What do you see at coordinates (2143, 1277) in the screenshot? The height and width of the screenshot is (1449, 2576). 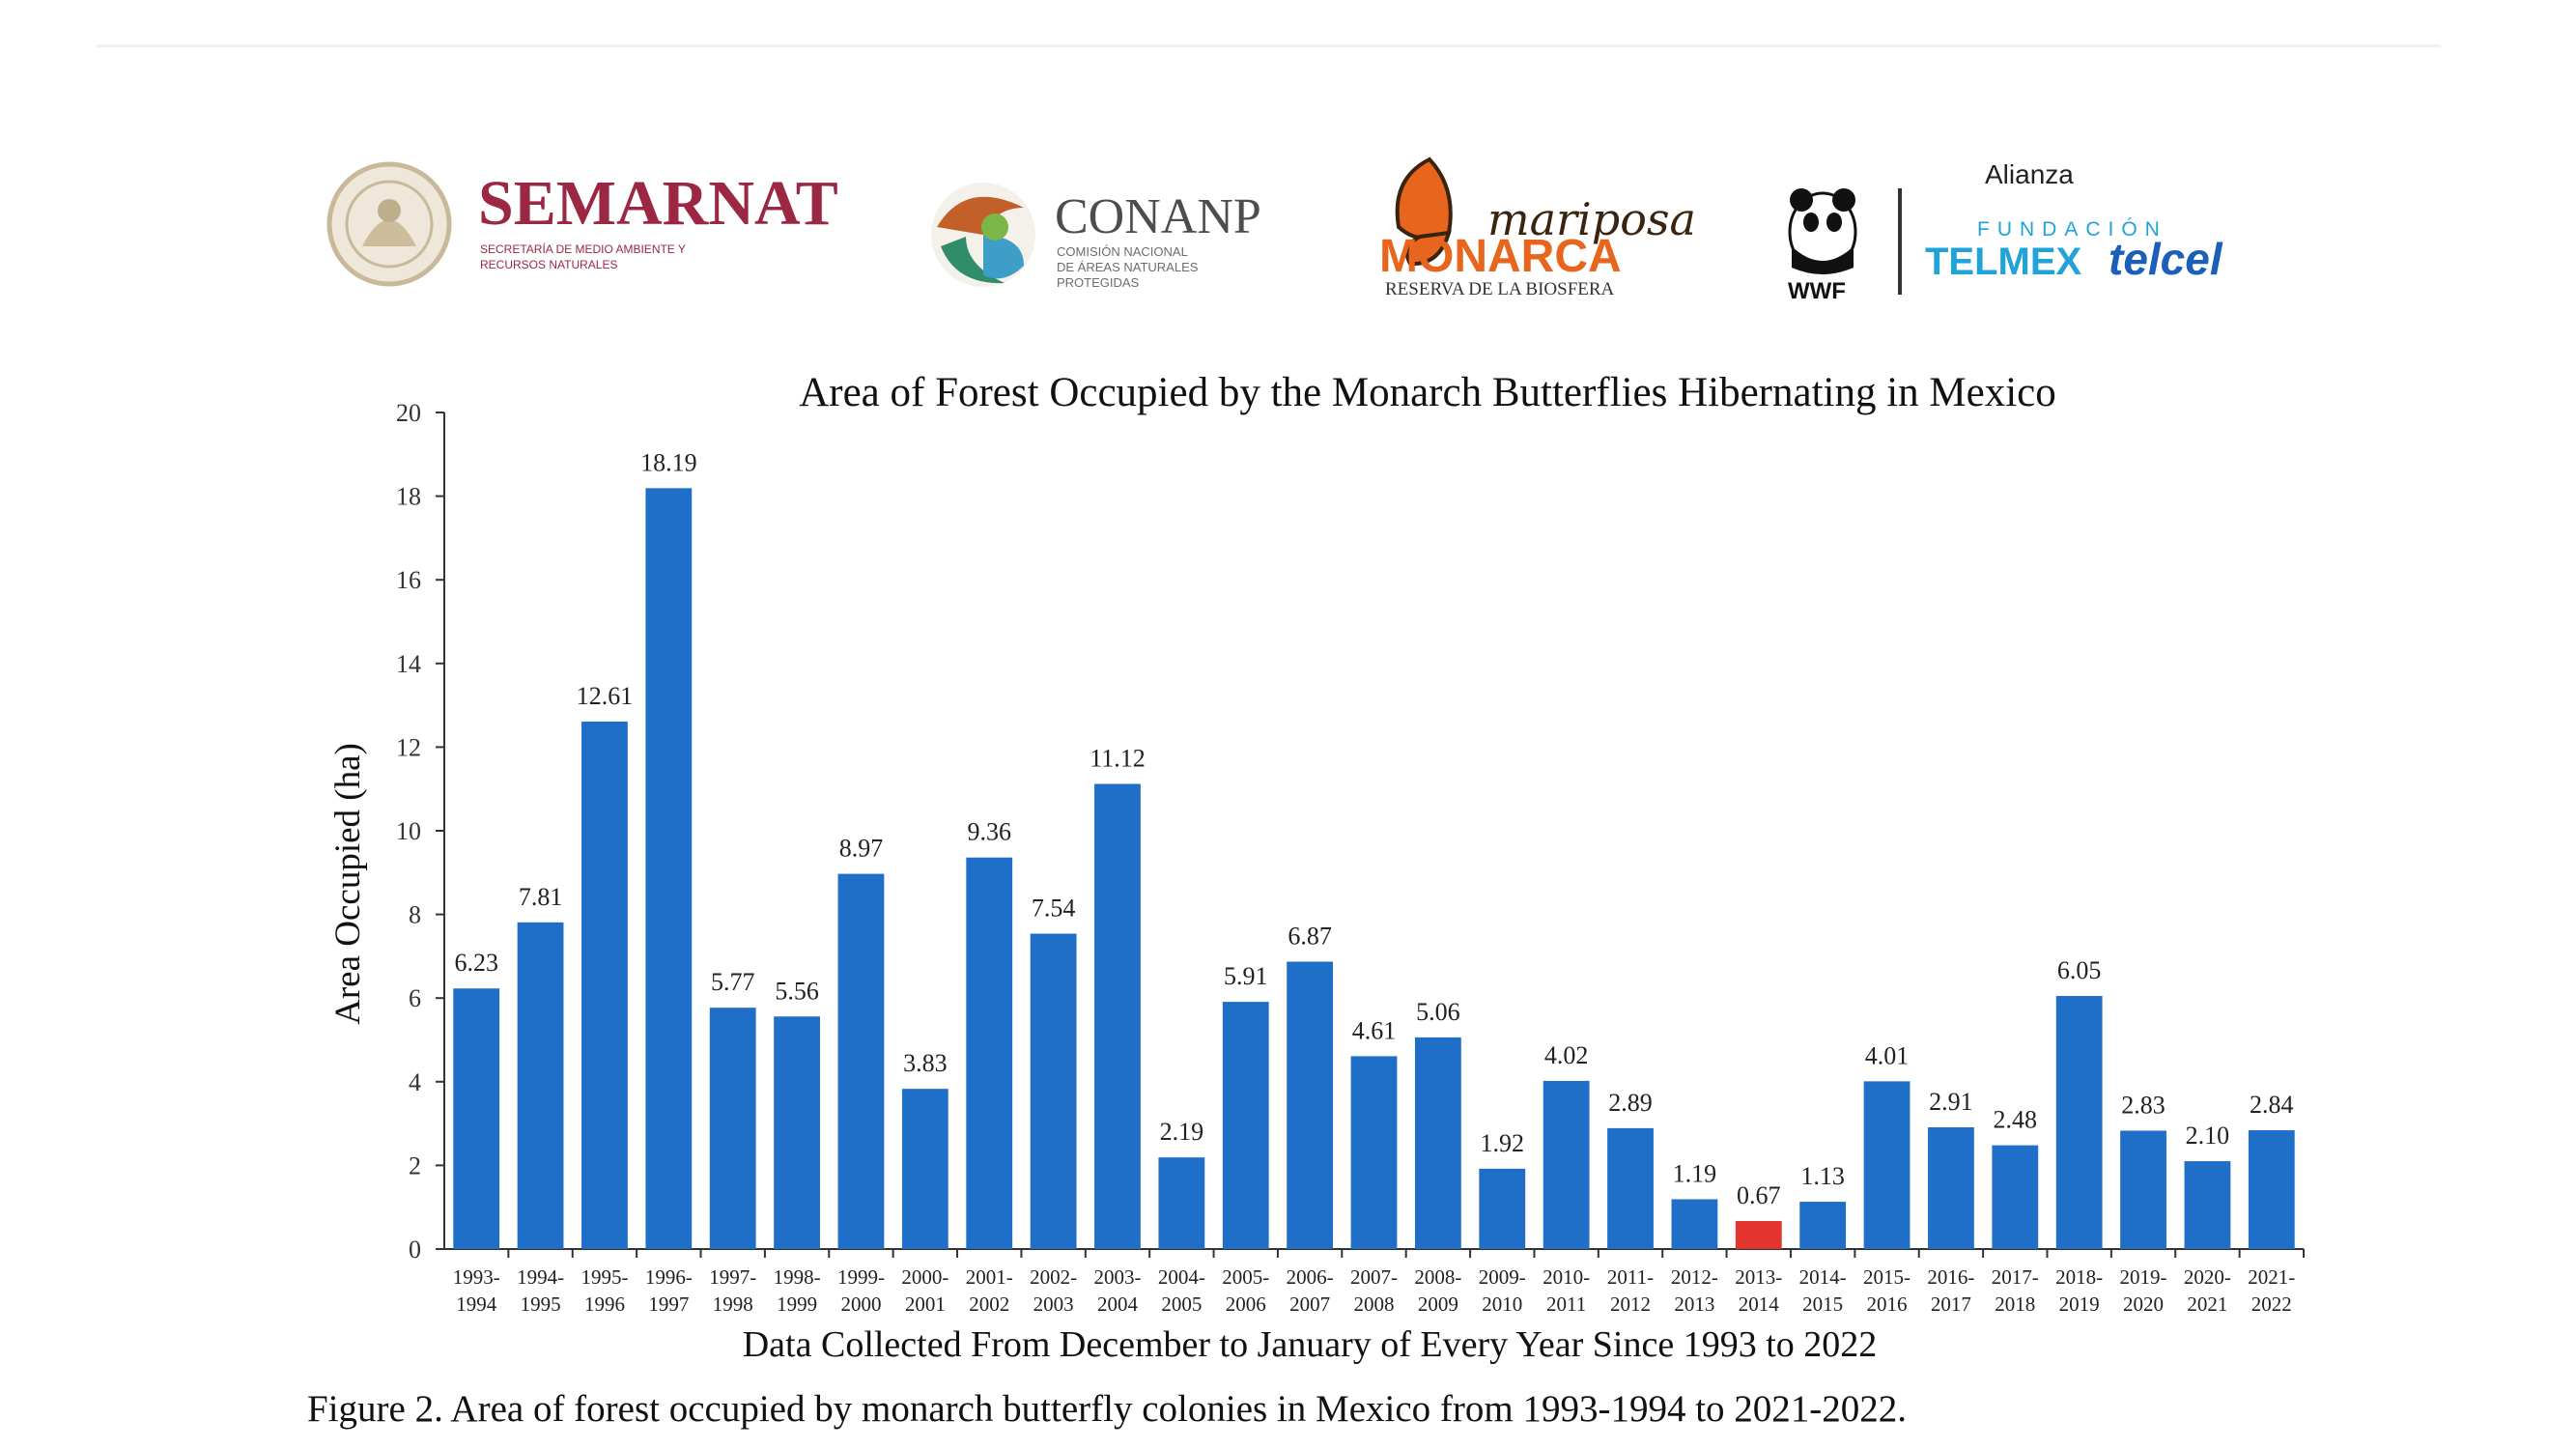 I see `x-tick-label: 2019-` at bounding box center [2143, 1277].